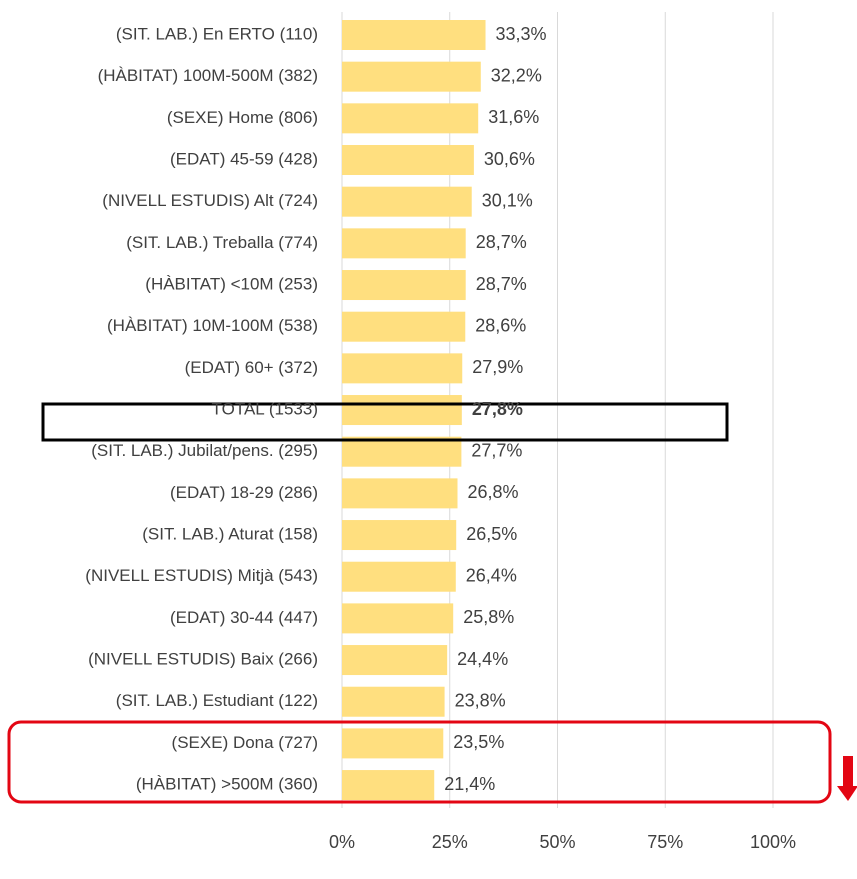 This screenshot has height=879, width=857. Describe the element at coordinates (419, 762) in the screenshot. I see `low-highlight` at that location.